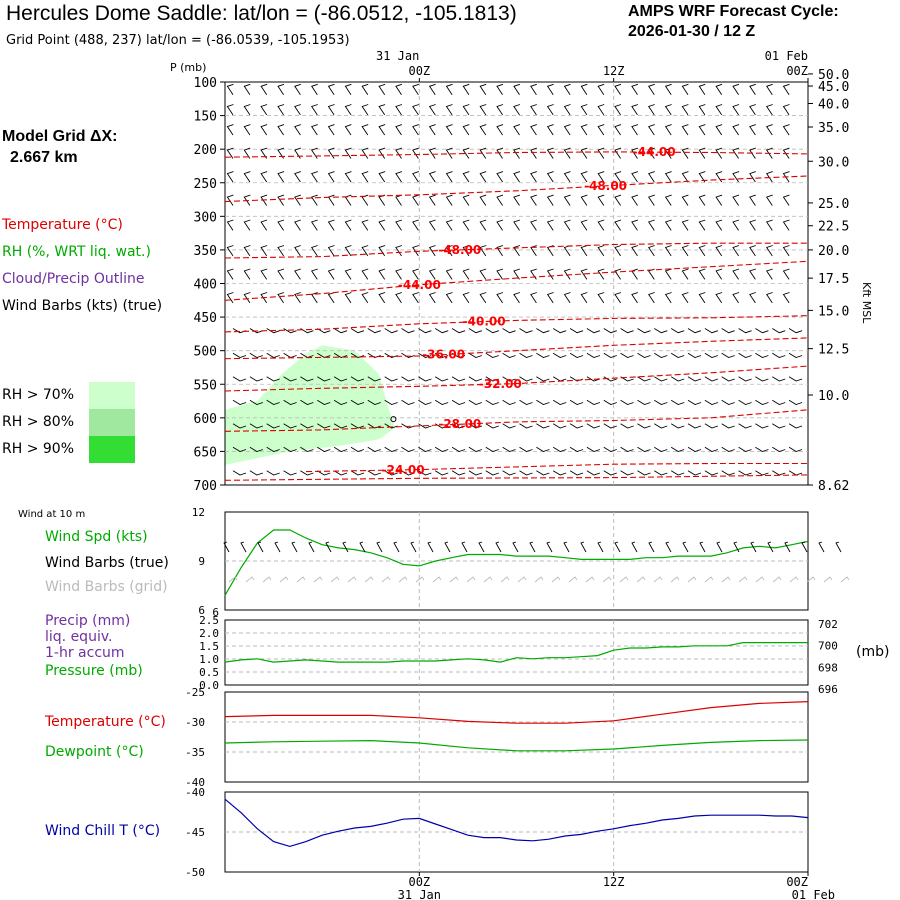 The image size is (900, 900). Describe the element at coordinates (195, 832) in the screenshot. I see `windchill-tick-label: -45` at that location.